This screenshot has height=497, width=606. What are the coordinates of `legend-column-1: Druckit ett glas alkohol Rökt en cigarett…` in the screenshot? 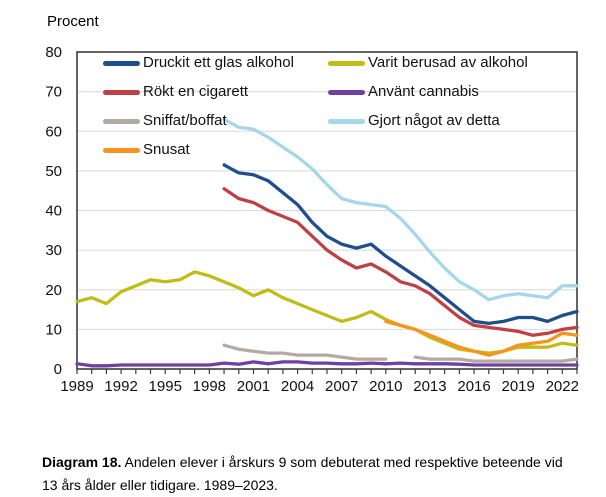 It's located at (198, 113).